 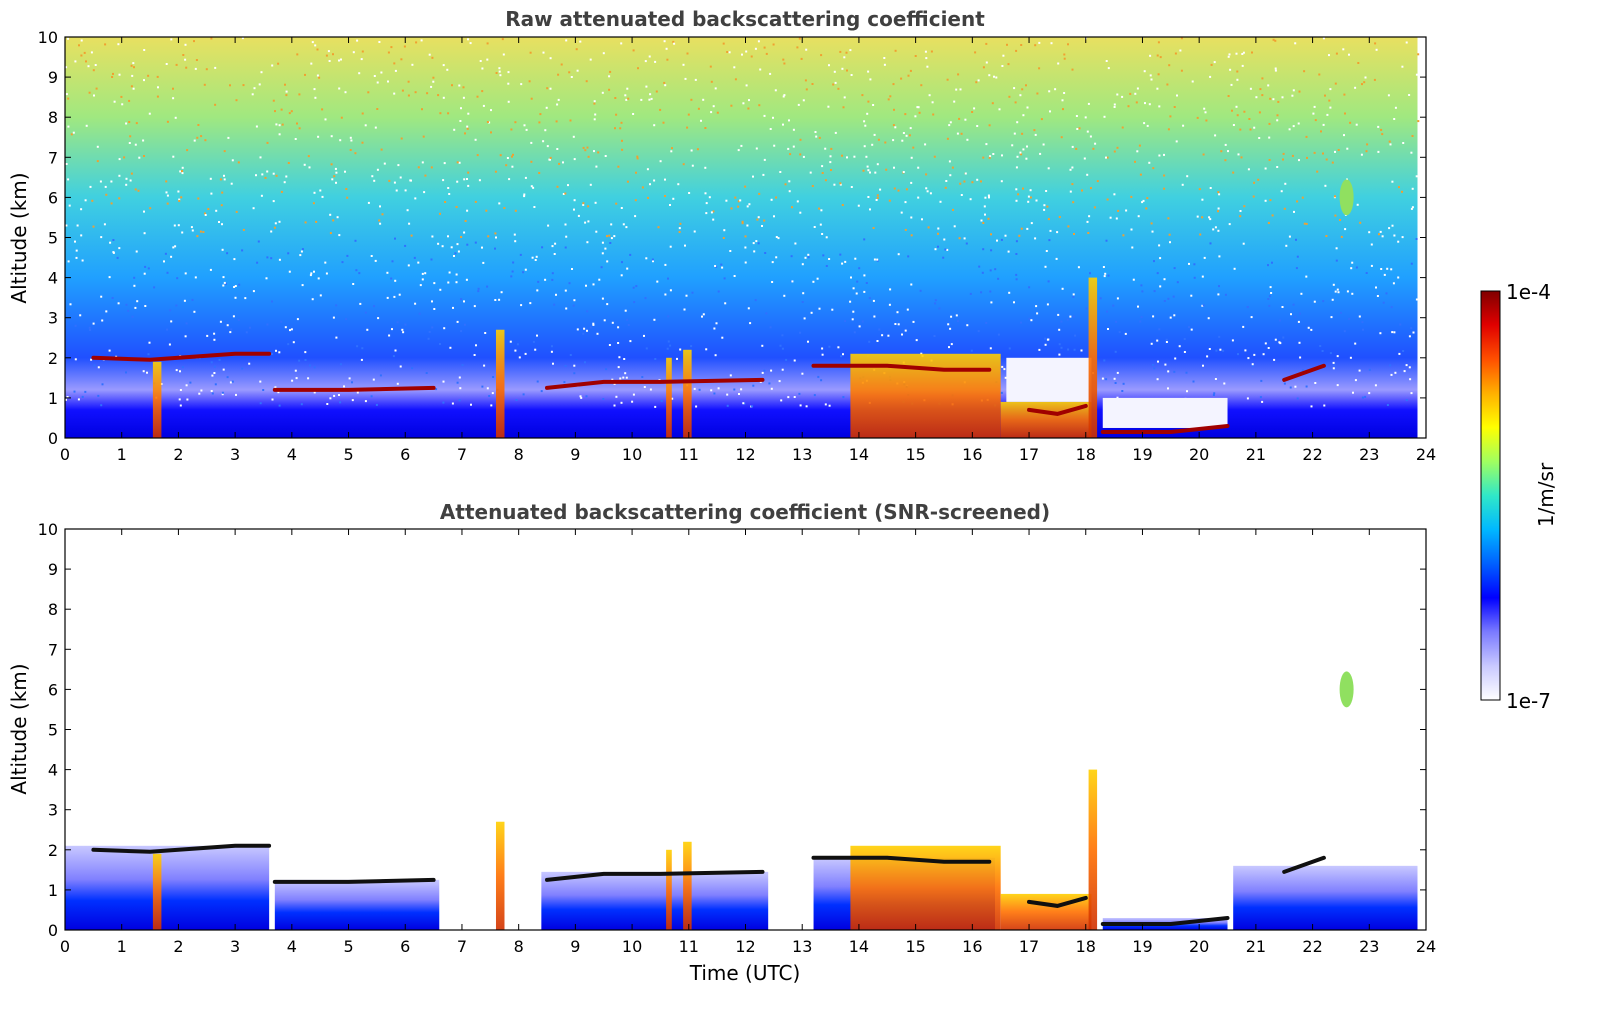 What do you see at coordinates (745, 973) in the screenshot?
I see `x-axis-label: Time (UTC)` at bounding box center [745, 973].